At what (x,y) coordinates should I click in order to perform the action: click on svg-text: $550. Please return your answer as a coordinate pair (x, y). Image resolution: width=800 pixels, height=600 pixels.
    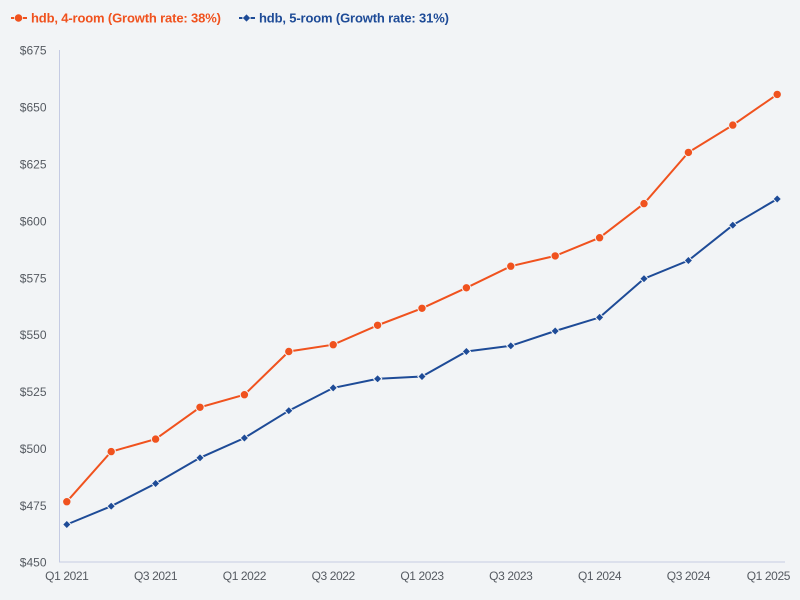
    Looking at the image, I should click on (33, 335).